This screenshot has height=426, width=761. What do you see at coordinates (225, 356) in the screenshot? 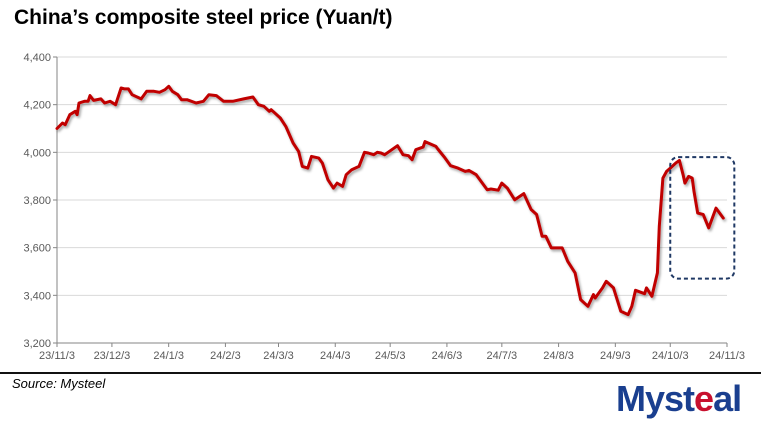
I see `x-tick-label: 24/2/3` at bounding box center [225, 356].